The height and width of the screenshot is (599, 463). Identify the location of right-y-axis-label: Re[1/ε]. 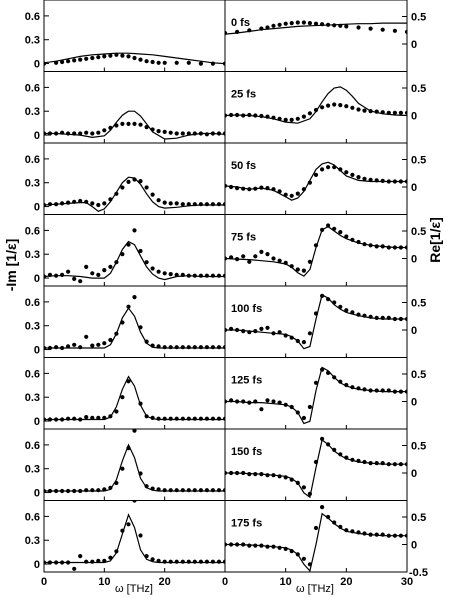
(435, 240).